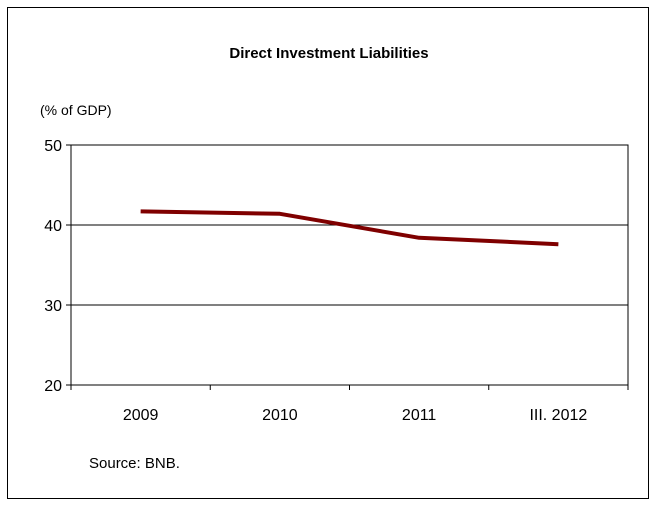 The width and height of the screenshot is (658, 507). Describe the element at coordinates (419, 415) in the screenshot. I see `x-tick-label: 2011` at that location.